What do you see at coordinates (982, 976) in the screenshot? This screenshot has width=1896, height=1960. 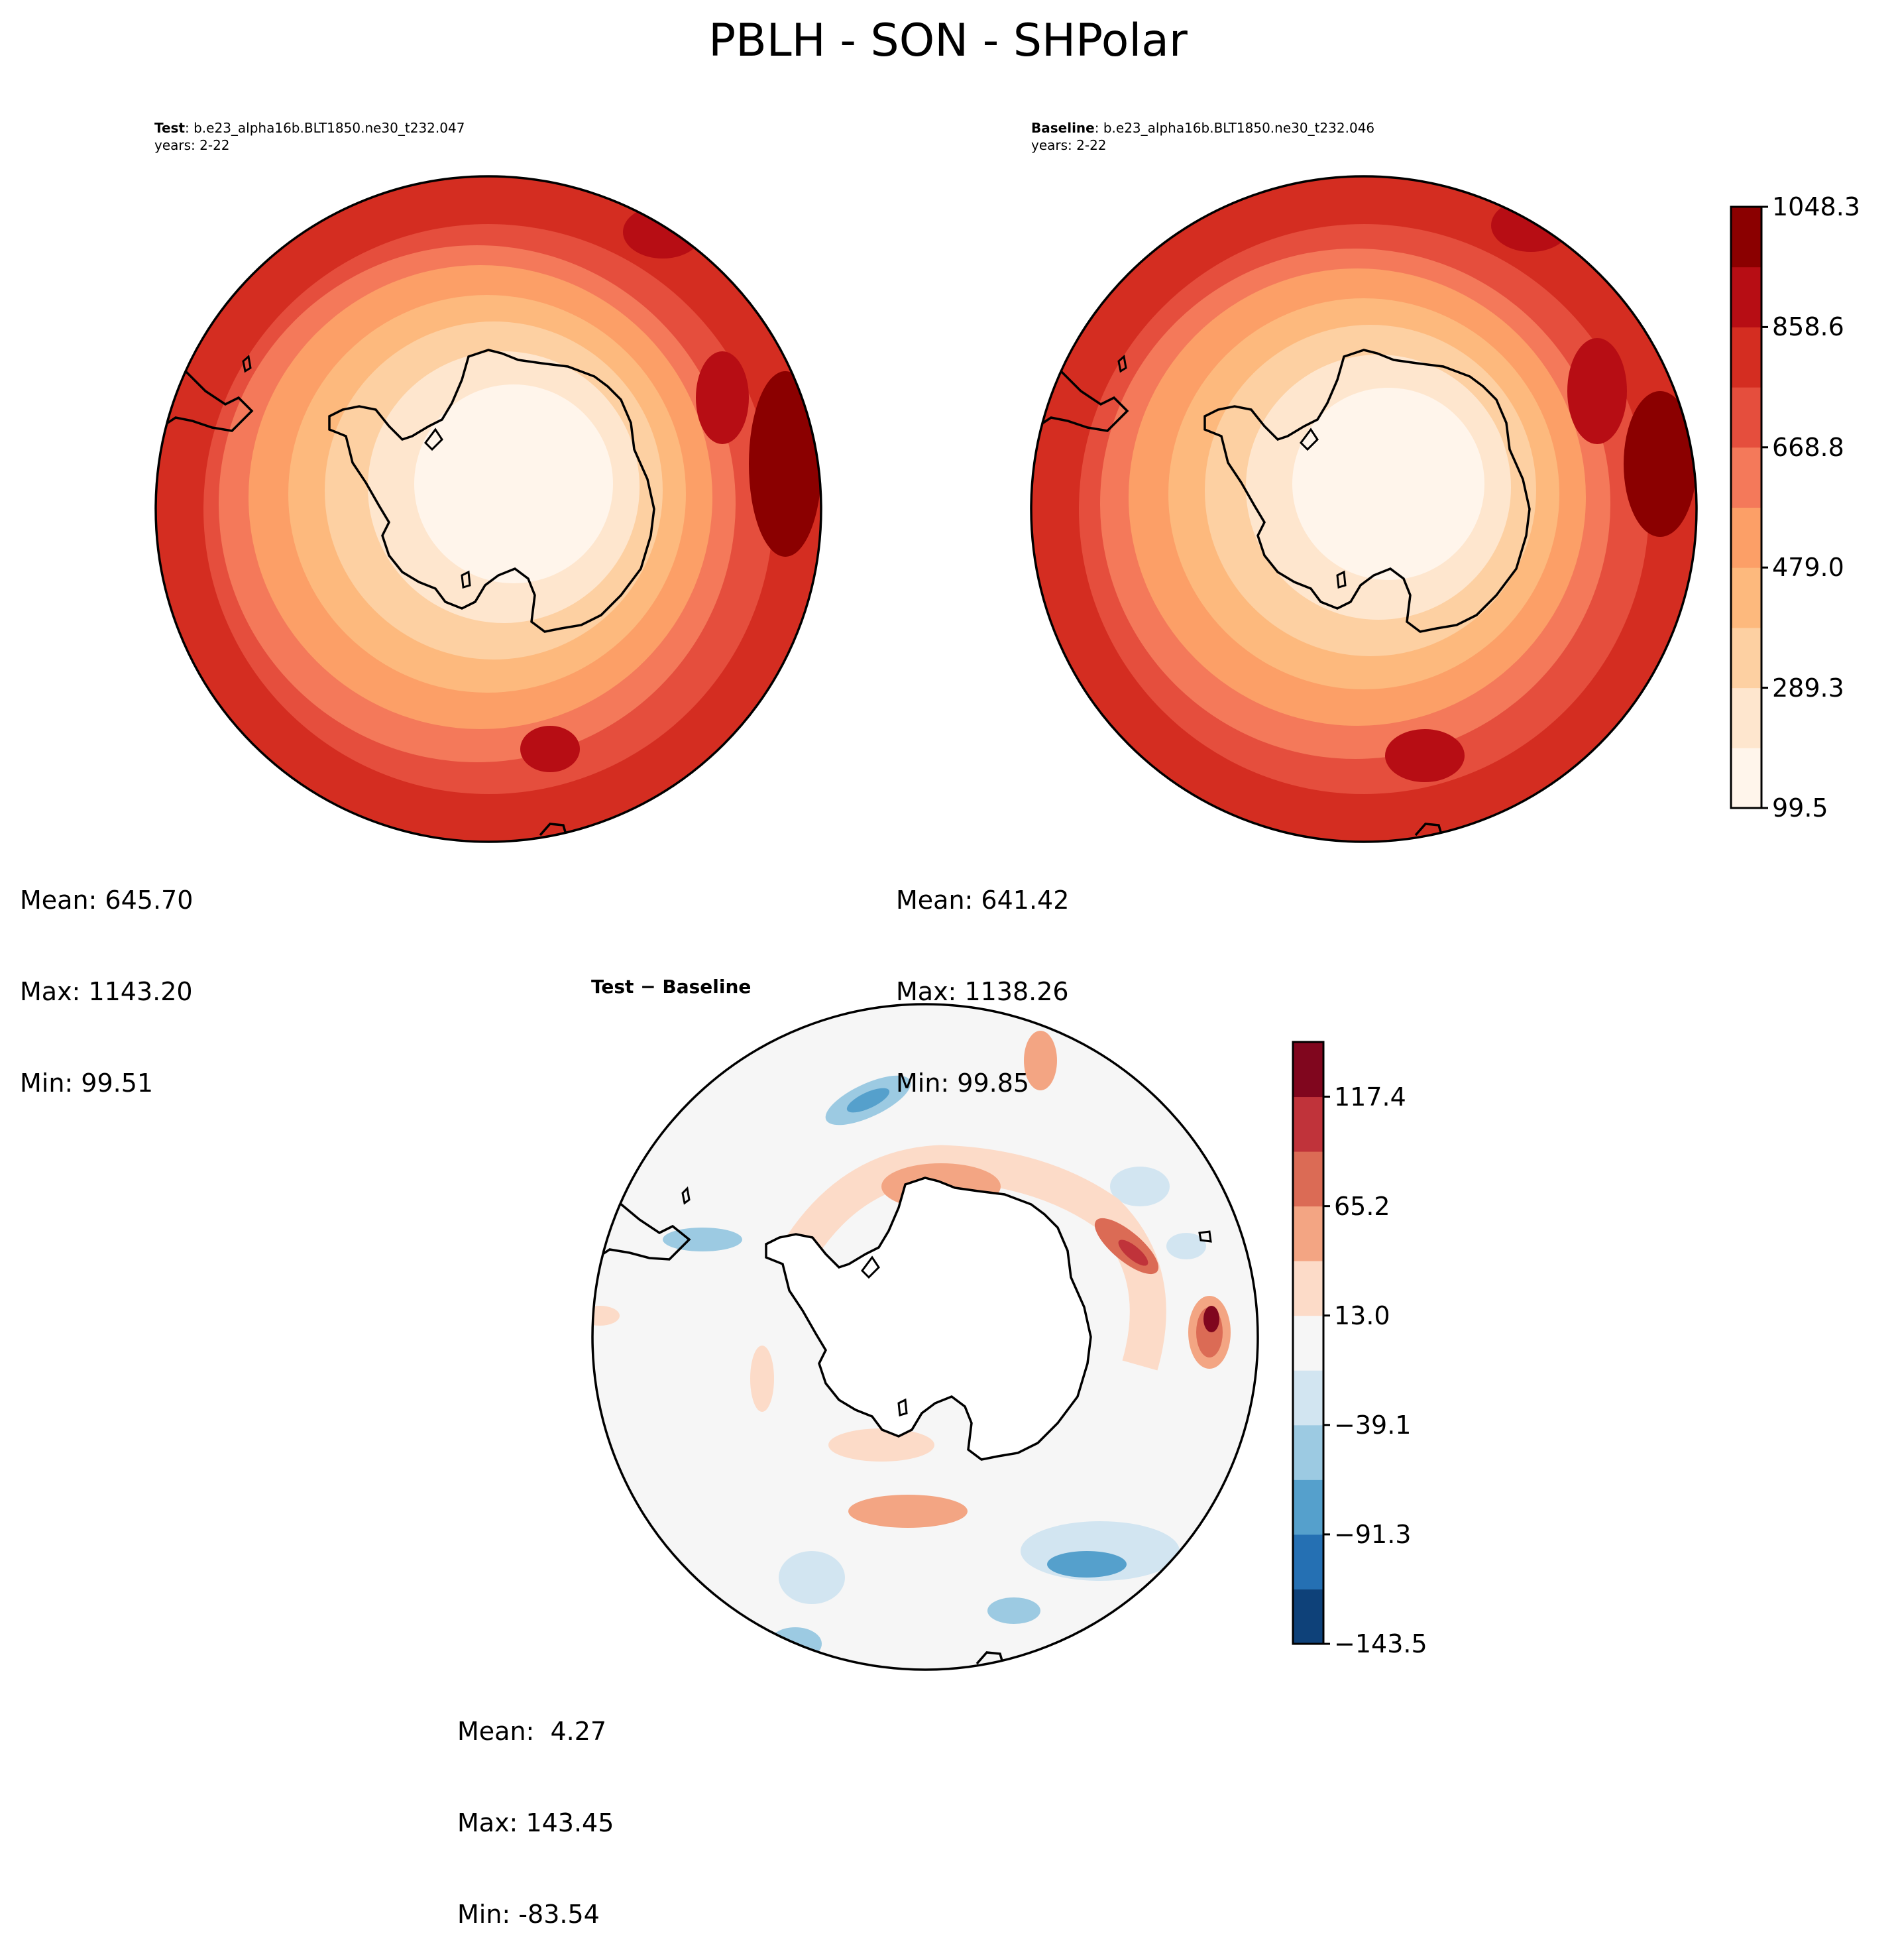 I see `baseline-stats: Mean: 641.42 Max: 1138.26 Min: 99.85` at bounding box center [982, 976].